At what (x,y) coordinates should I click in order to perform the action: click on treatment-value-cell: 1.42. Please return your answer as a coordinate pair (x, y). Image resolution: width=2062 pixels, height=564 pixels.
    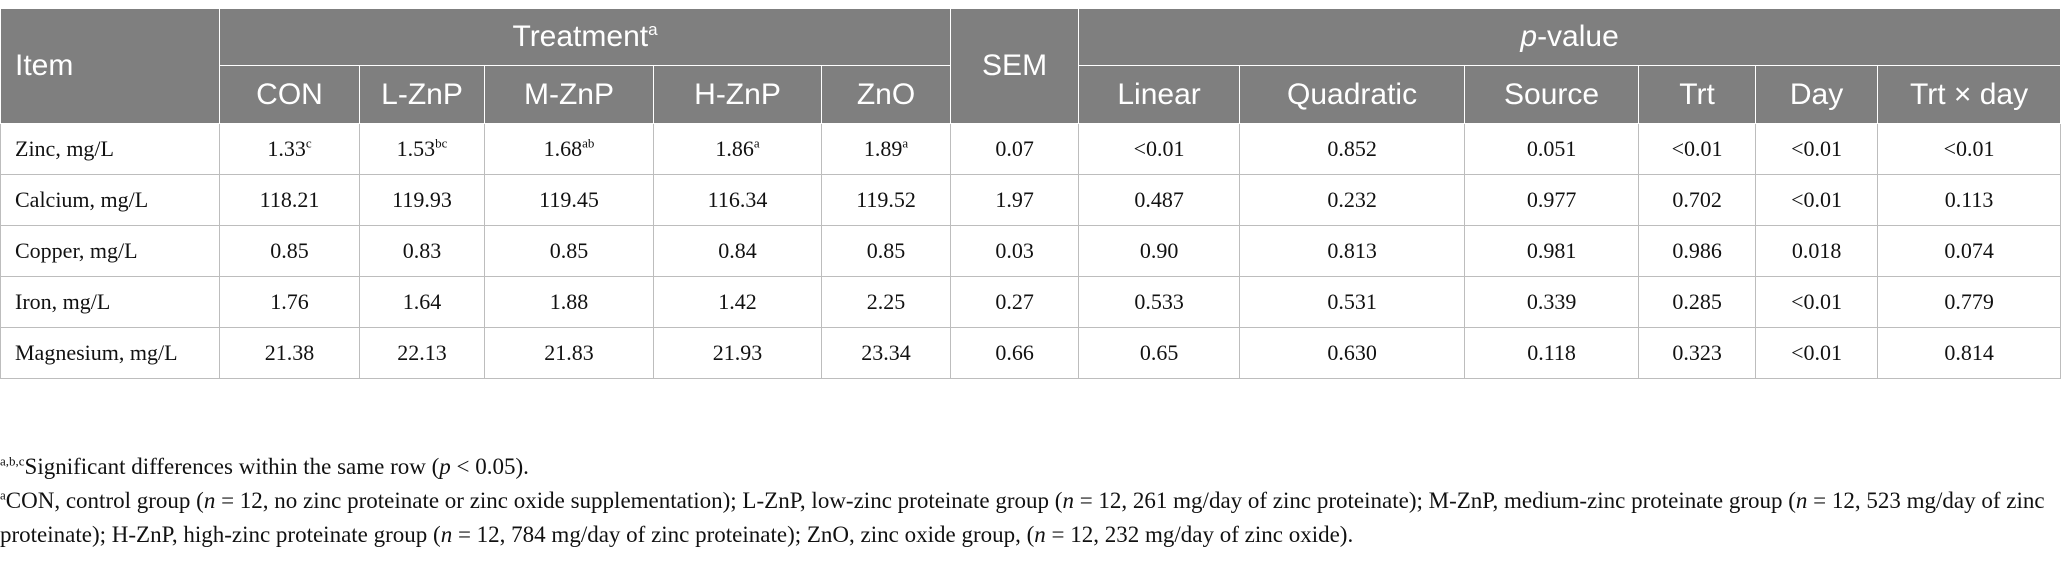
    Looking at the image, I should click on (737, 302).